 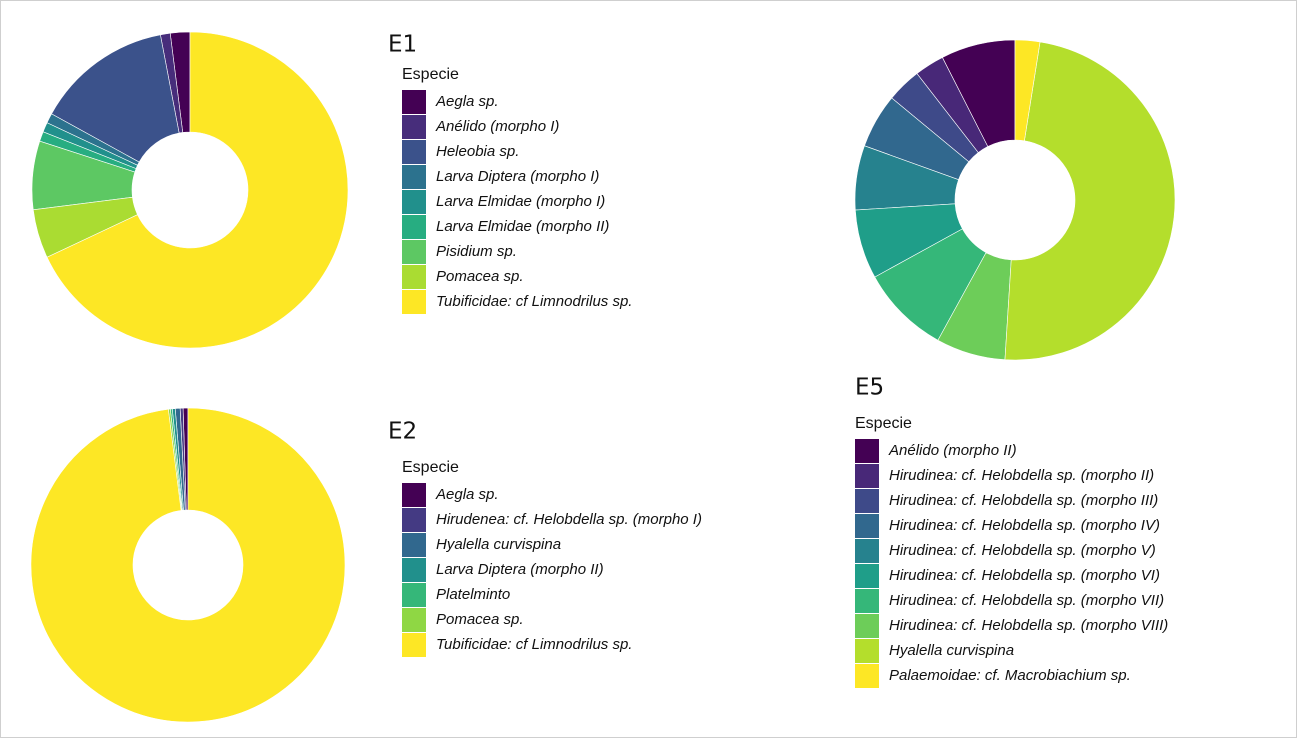 I want to click on legend-label: Palaemoidae: cf. Macrobiachium sp., so click(x=1010, y=675).